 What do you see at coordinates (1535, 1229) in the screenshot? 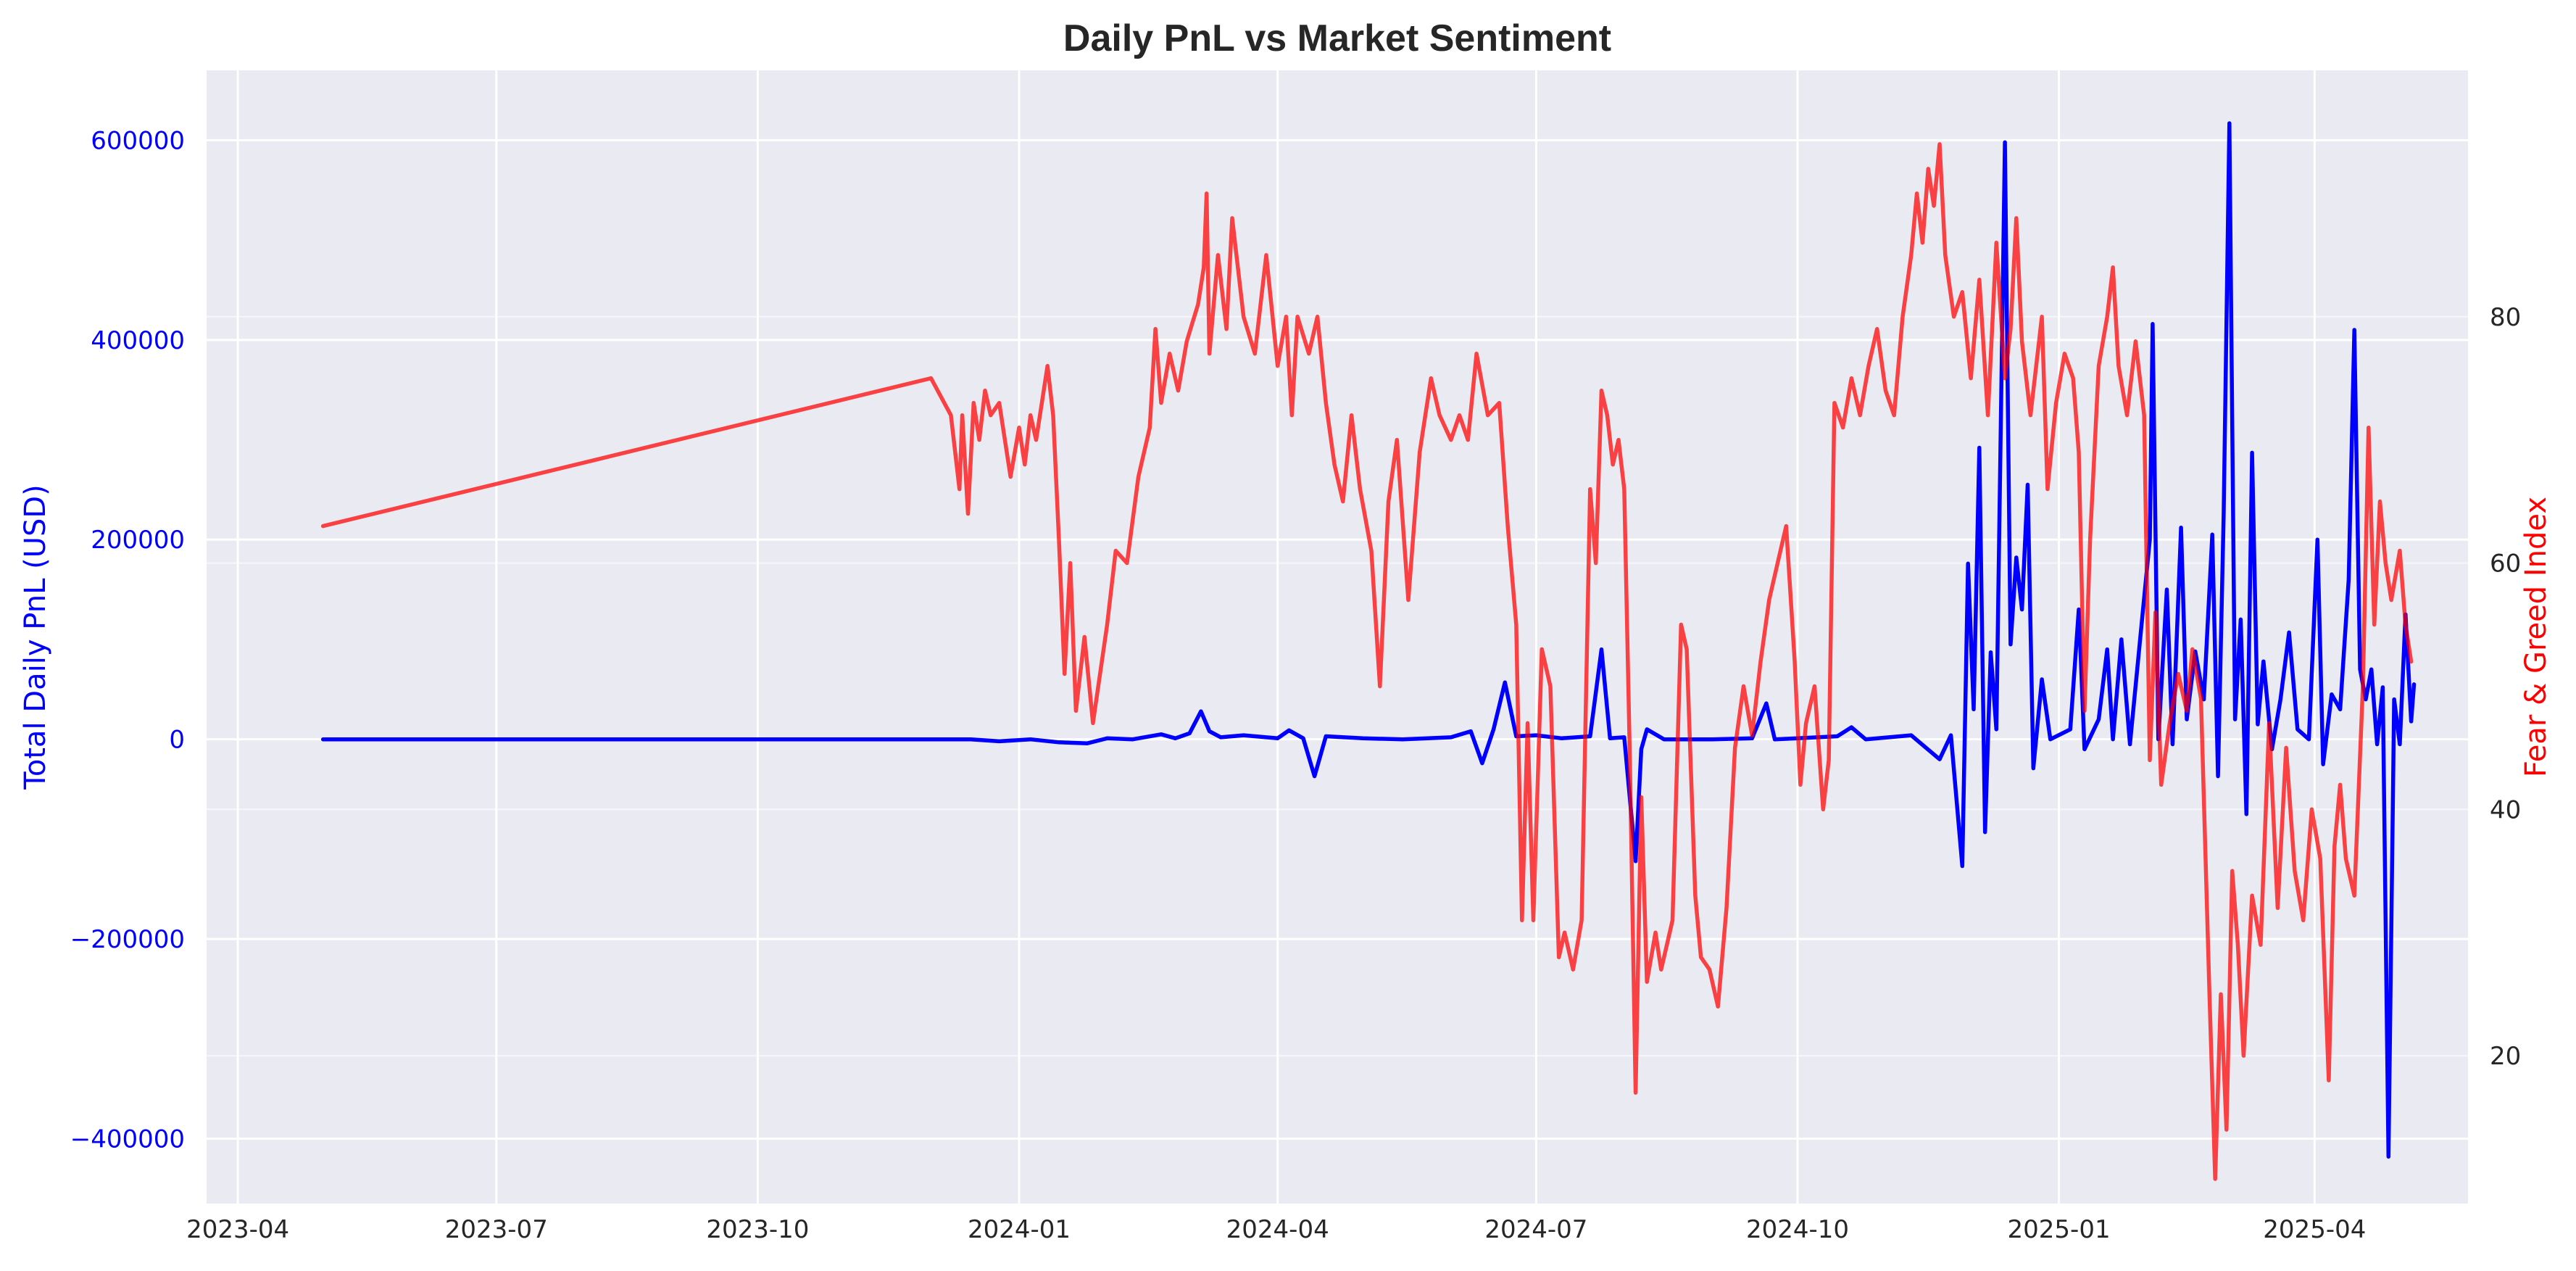
I see `x-tick-label: 2024-07` at bounding box center [1535, 1229].